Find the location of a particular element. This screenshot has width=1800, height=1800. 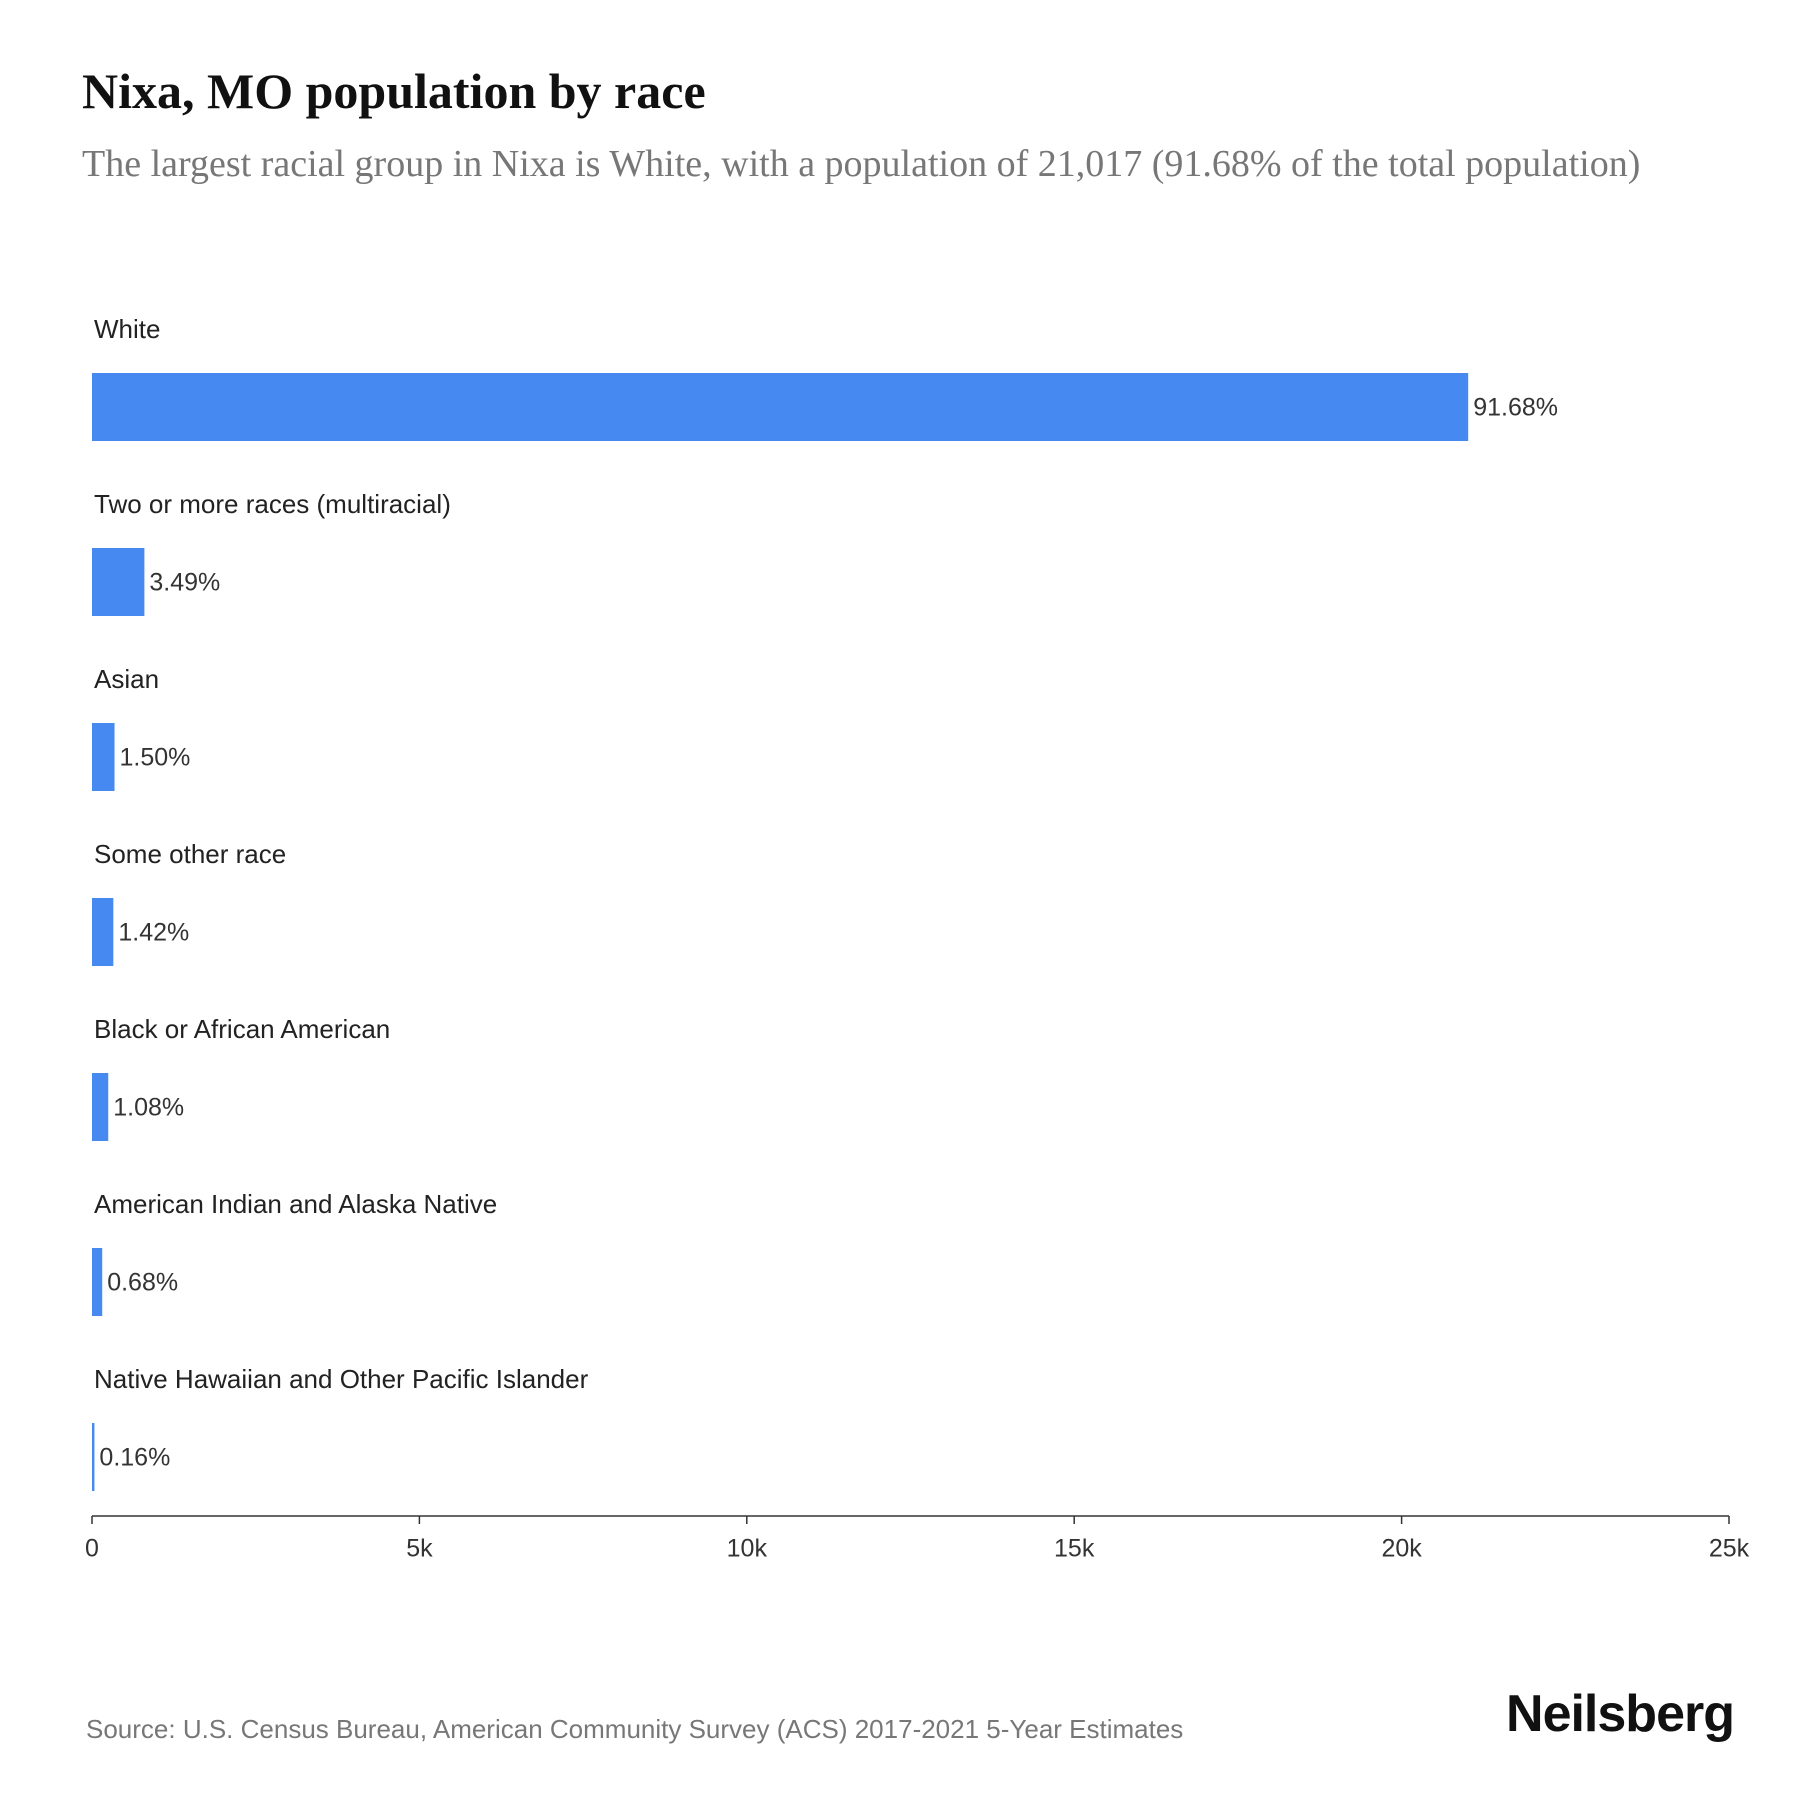

value-label: 1.50% is located at coordinates (155, 758).